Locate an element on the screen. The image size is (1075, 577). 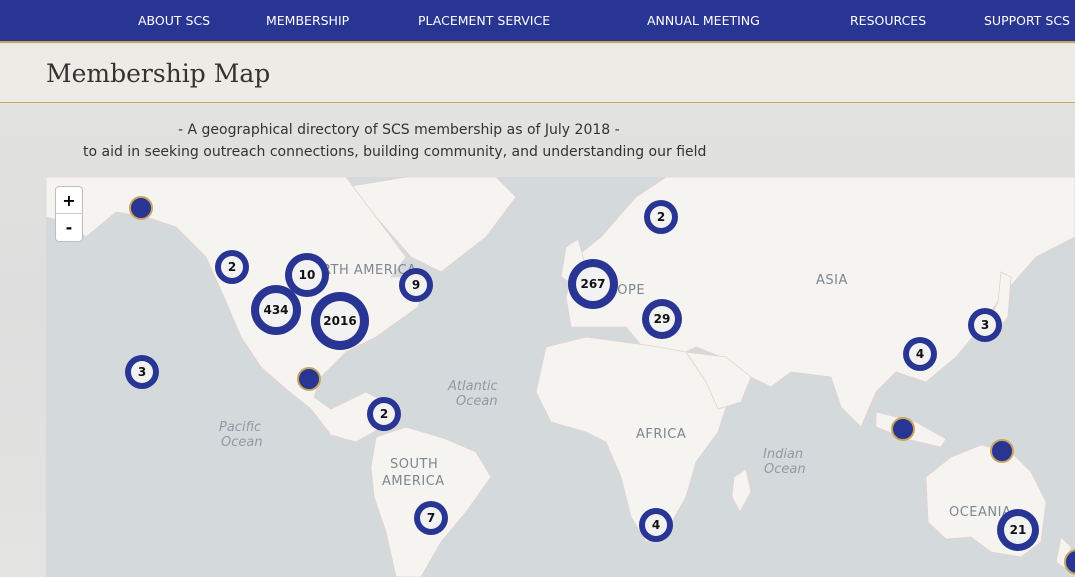
zoom-out-button: - is located at coordinates (69, 227).